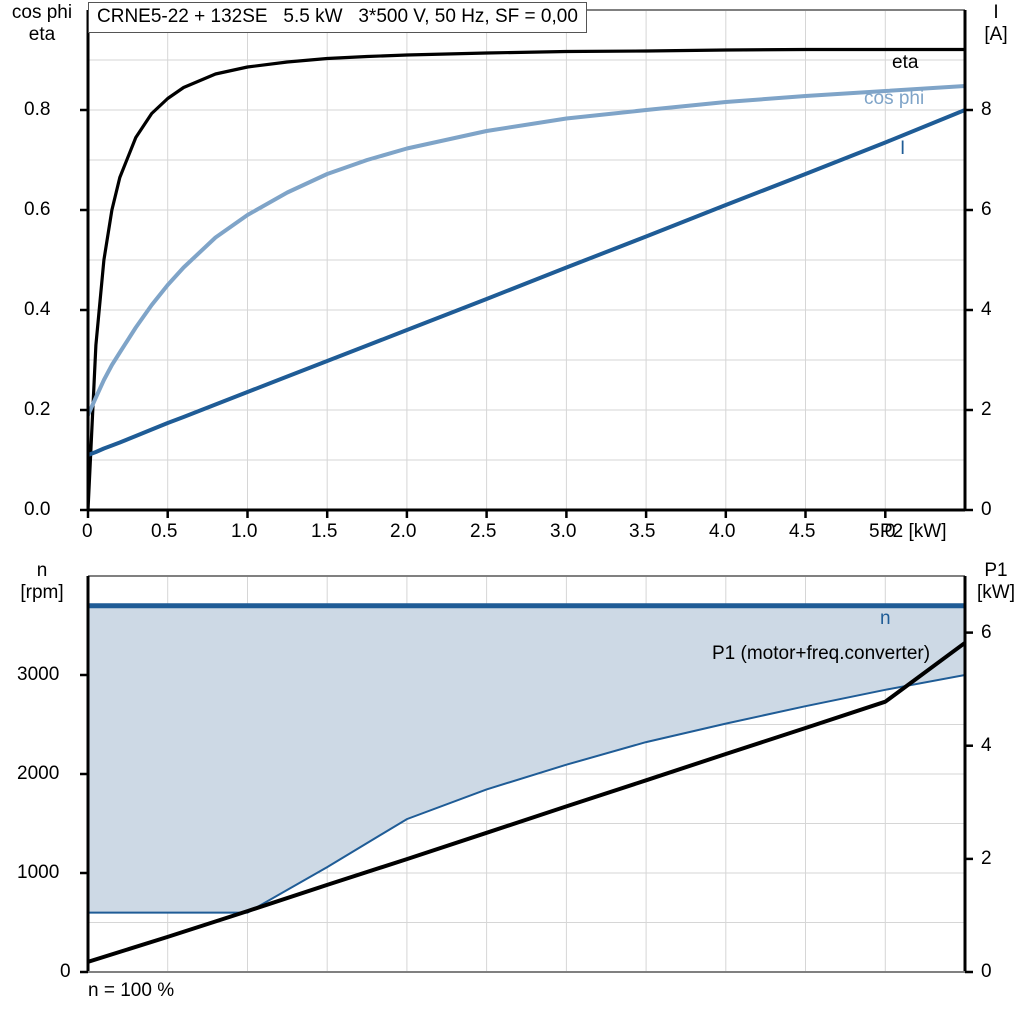 This screenshot has width=1024, height=1024. What do you see at coordinates (87, 531) in the screenshot?
I see `top-x-tick-0: 0` at bounding box center [87, 531].